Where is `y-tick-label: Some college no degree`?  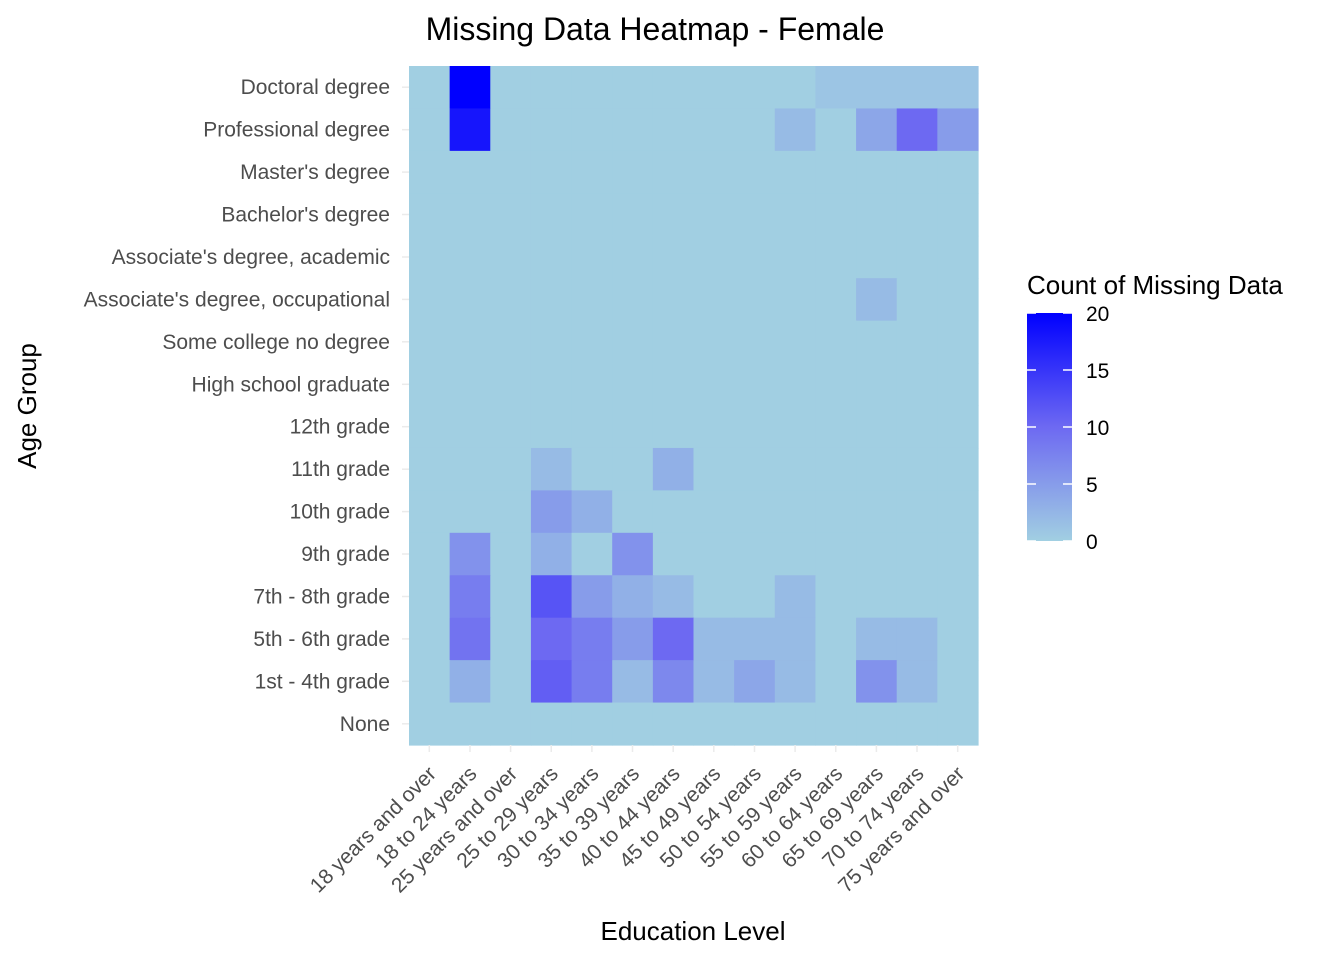
y-tick-label: Some college no degree is located at coordinates (276, 342).